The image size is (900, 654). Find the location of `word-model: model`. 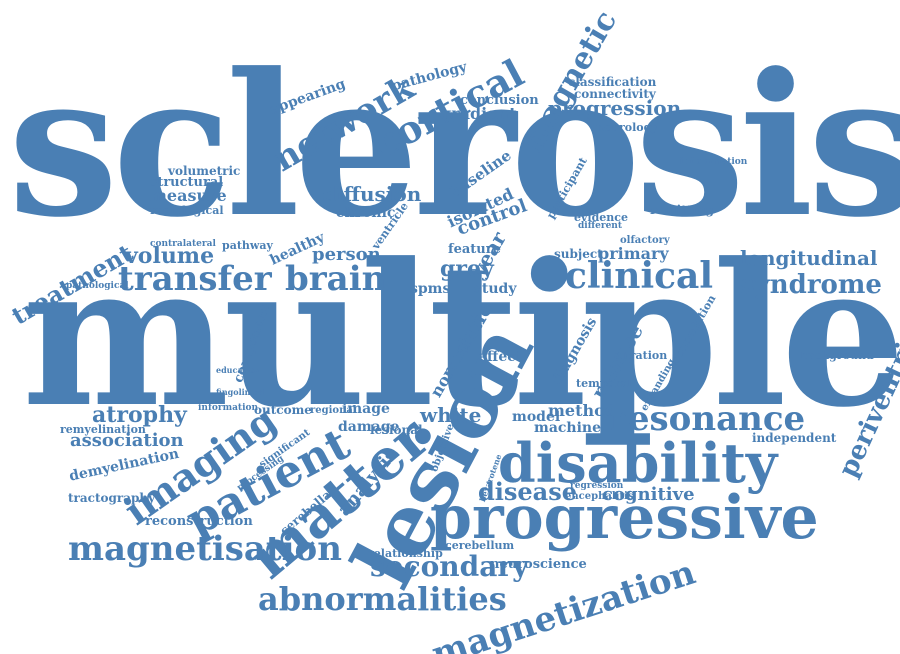

word-model: model is located at coordinates (536, 417).